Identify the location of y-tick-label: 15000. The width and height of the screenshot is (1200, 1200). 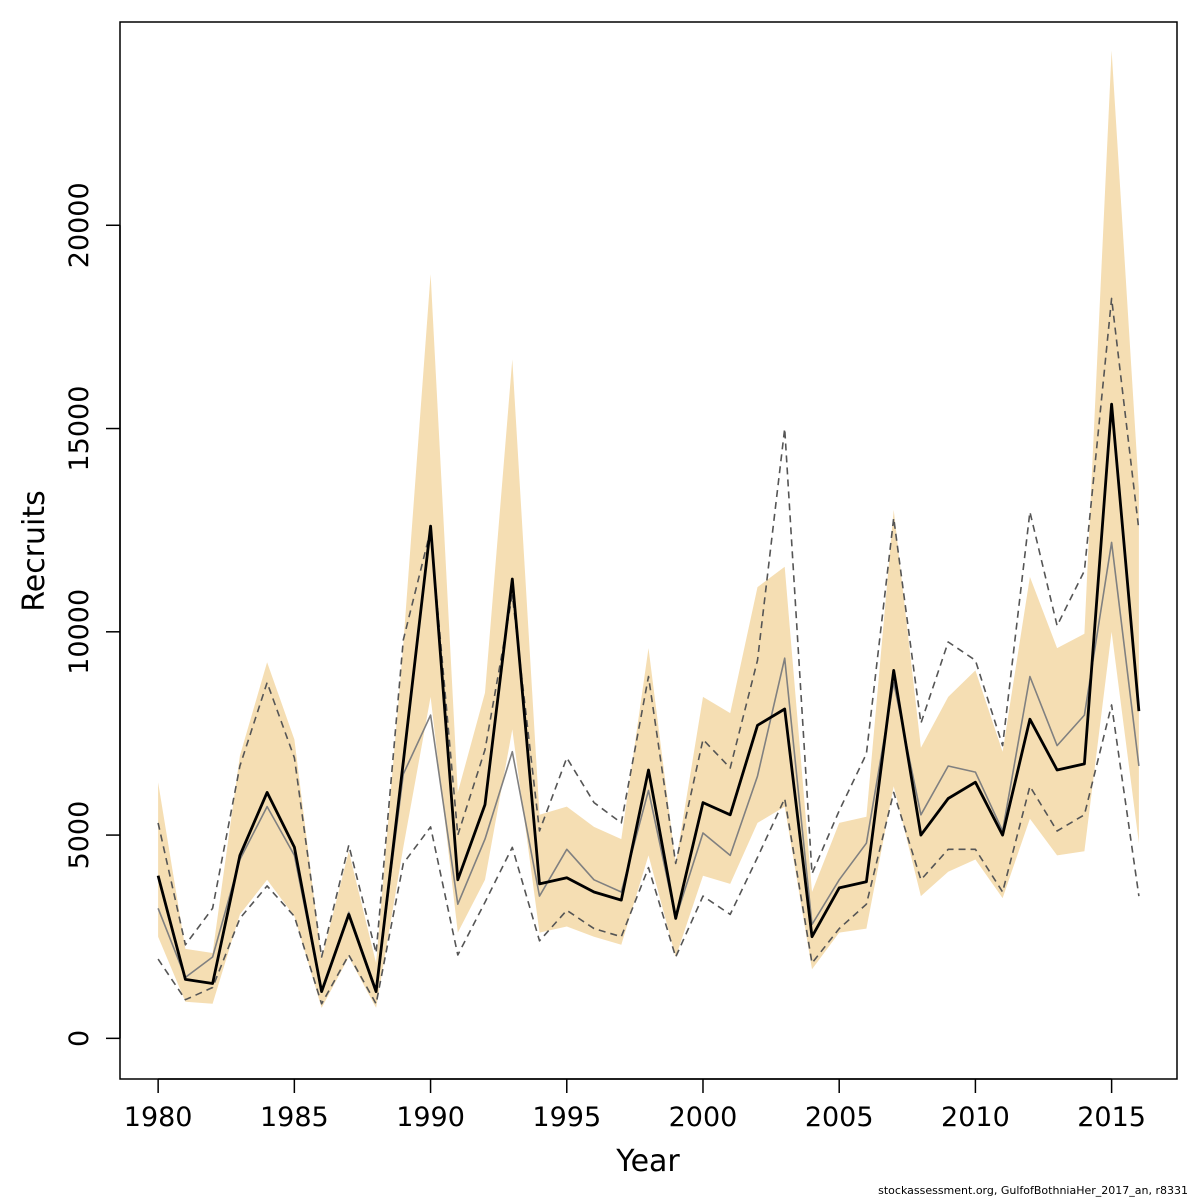
(79, 429).